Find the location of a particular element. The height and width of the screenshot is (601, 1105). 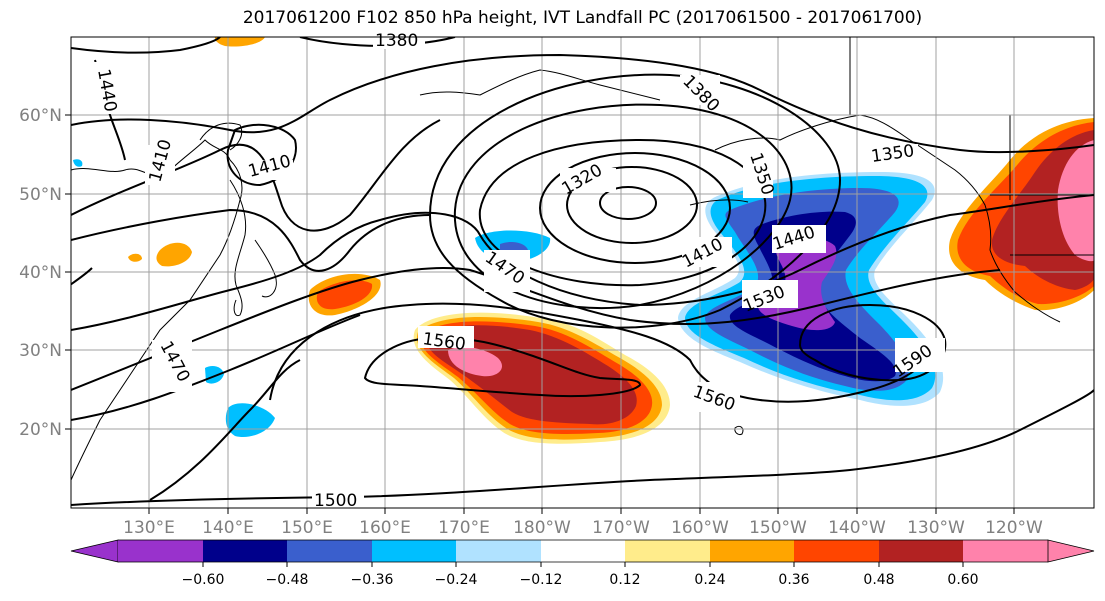

x-tick-label: 170°E is located at coordinates (464, 528).